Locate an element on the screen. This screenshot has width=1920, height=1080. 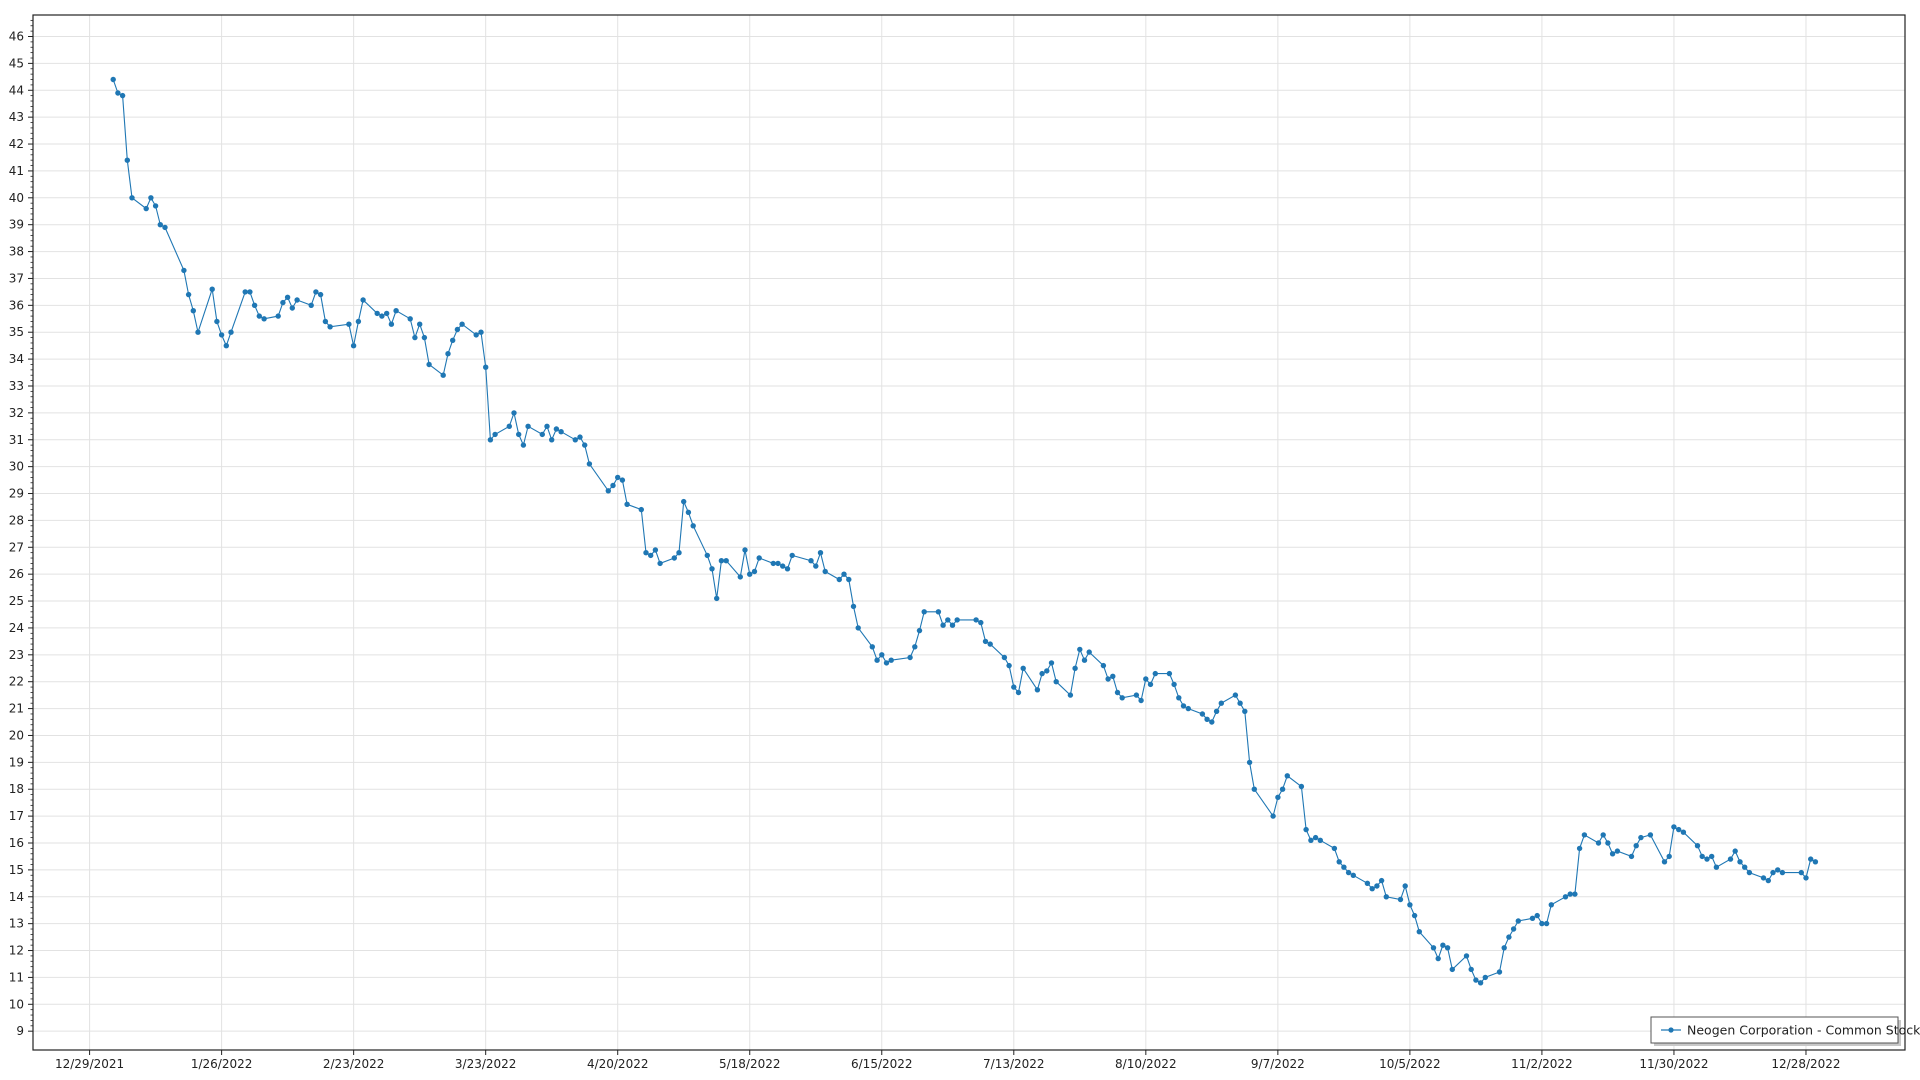
legend-box is located at coordinates (1774, 1030).